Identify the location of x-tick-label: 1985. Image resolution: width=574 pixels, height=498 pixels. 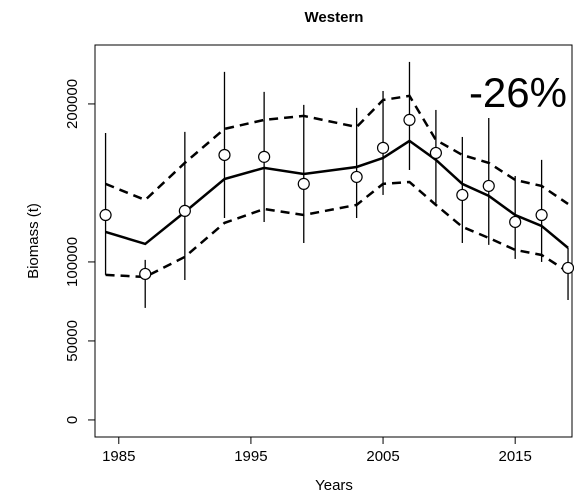
(118, 456).